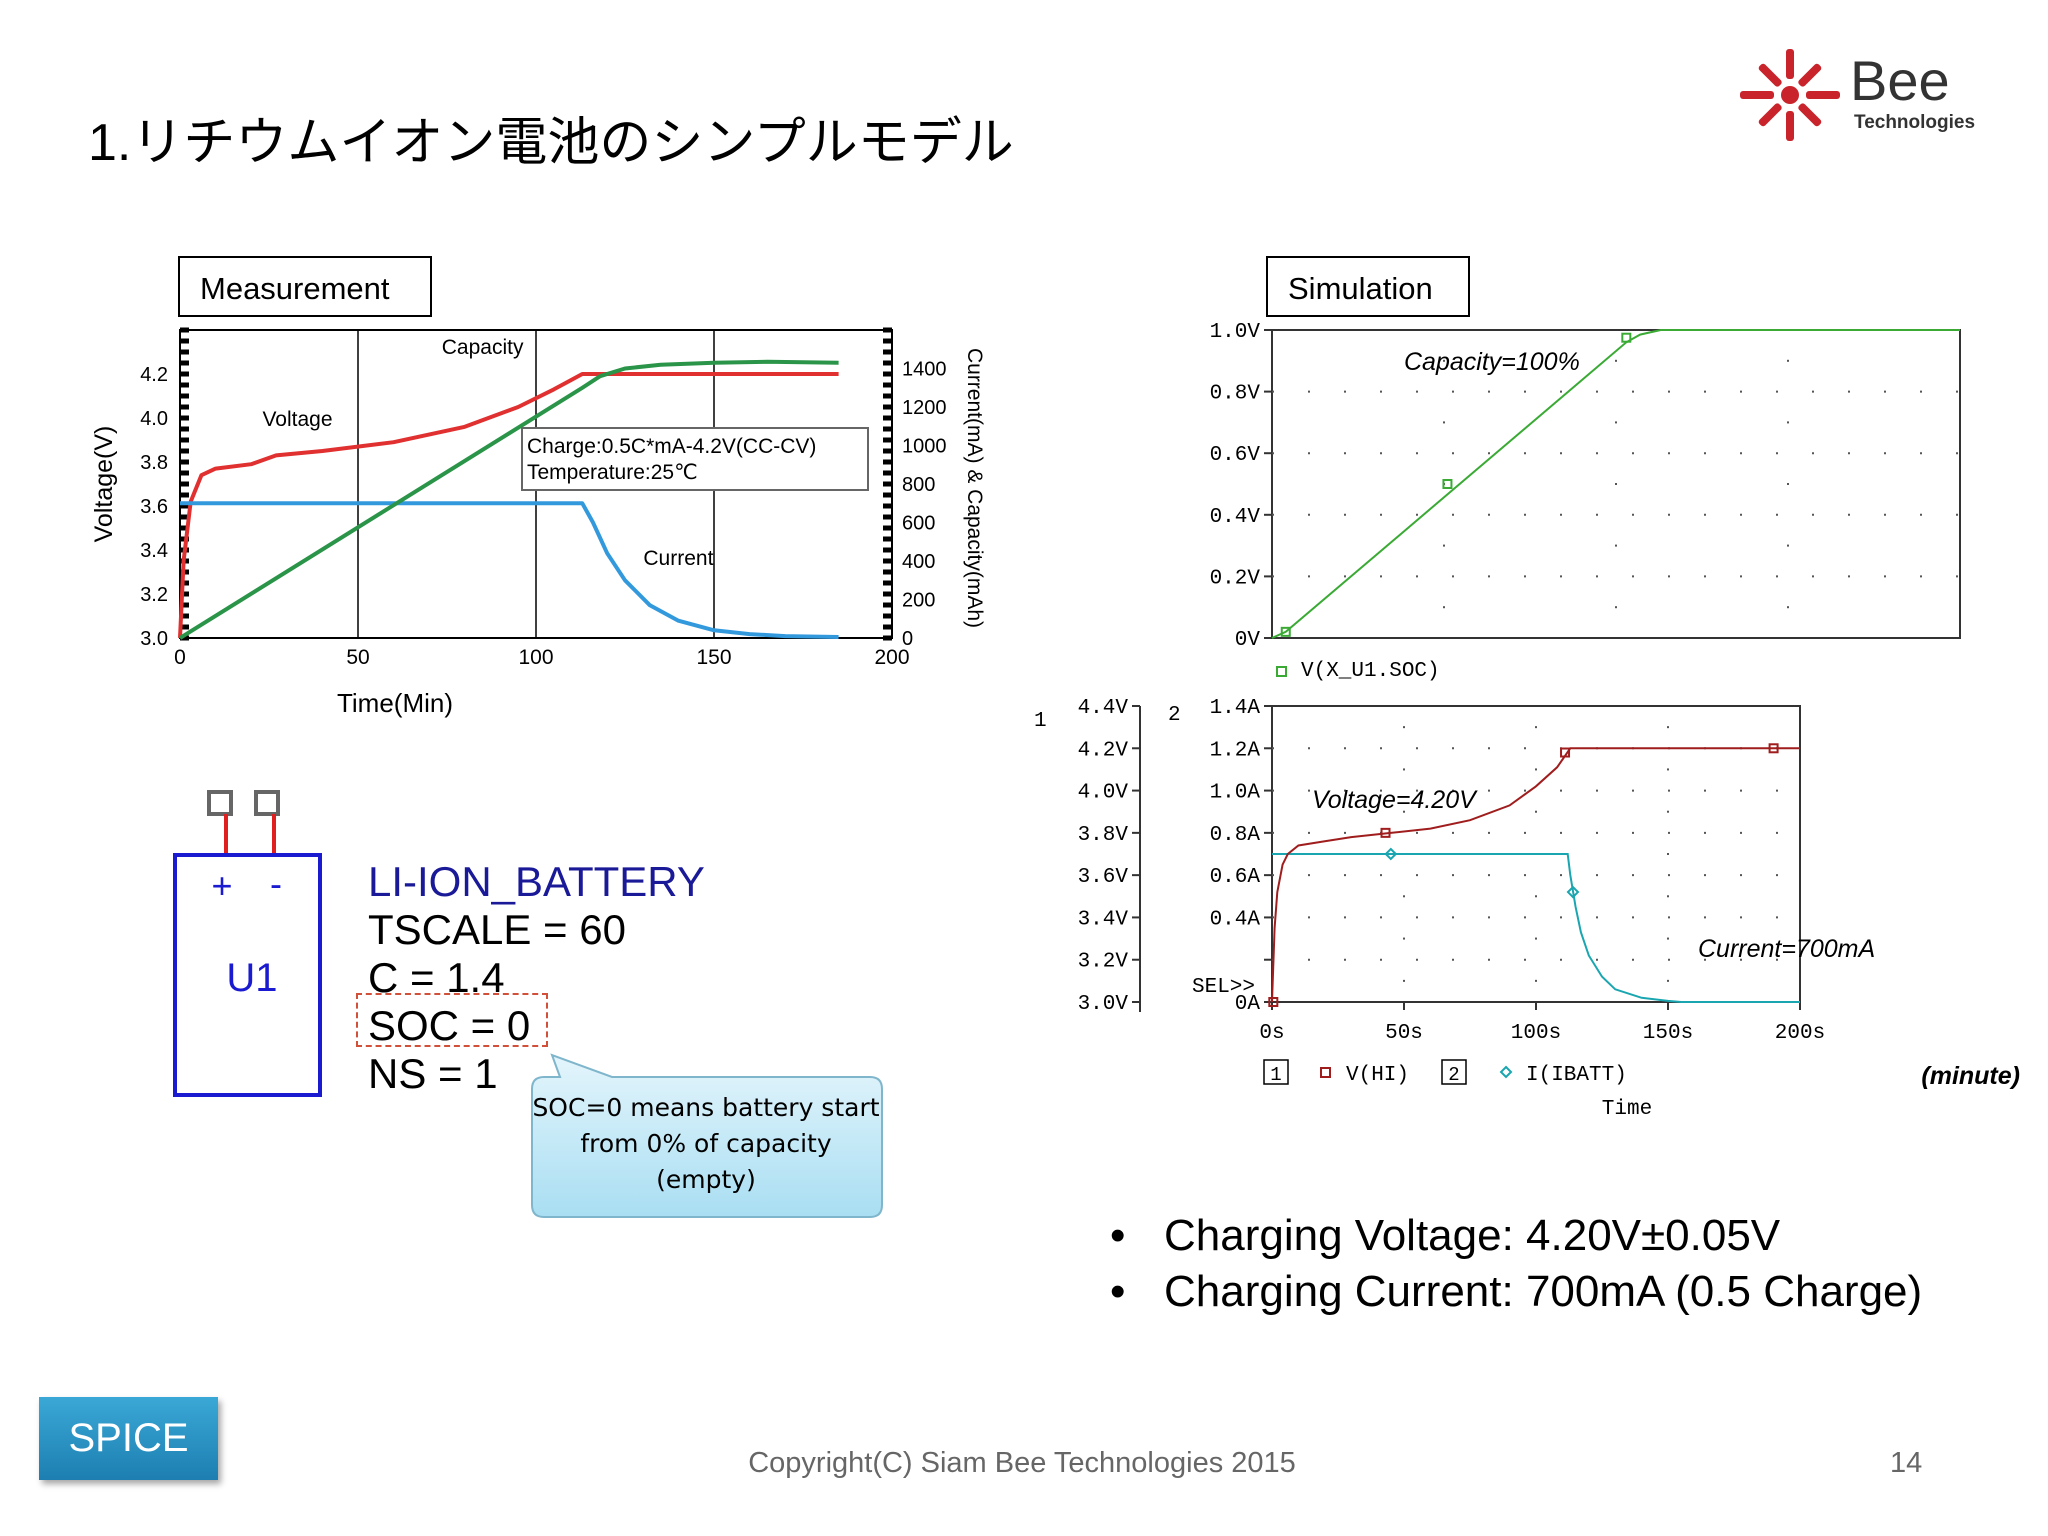 This screenshot has width=2048, height=1536. I want to click on bullet-item: • Charging Current: 700mA (0.5 Charge), so click(1516, 1291).